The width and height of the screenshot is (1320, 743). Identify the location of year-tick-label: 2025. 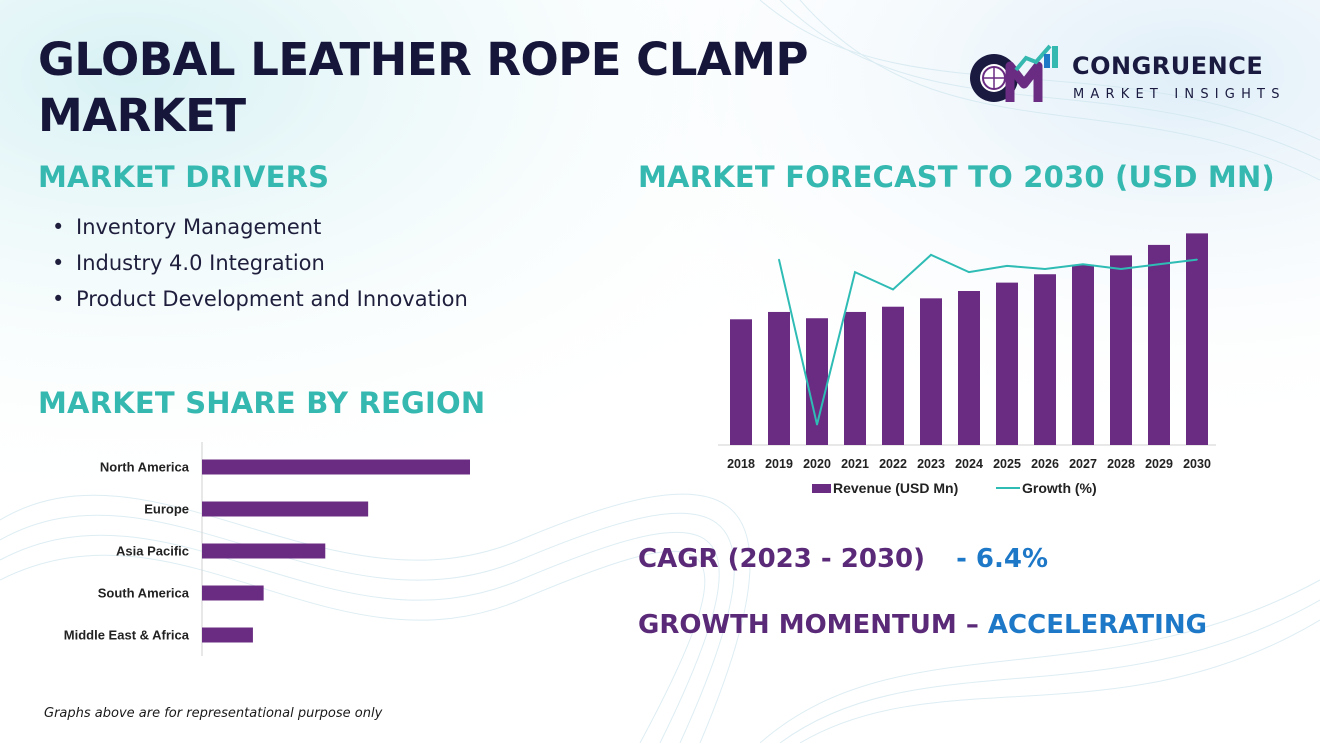
(1007, 464).